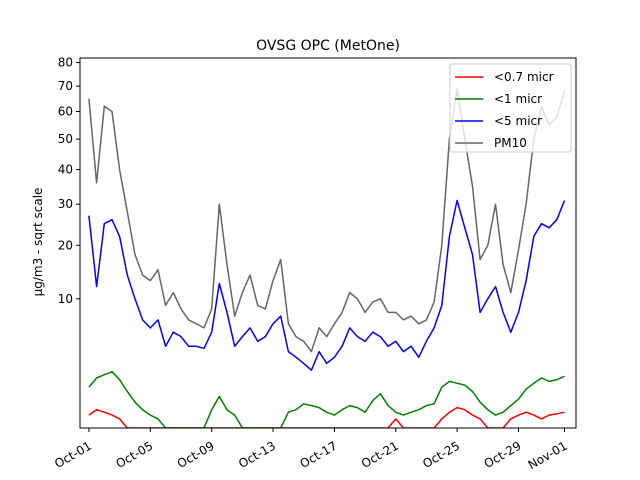 The width and height of the screenshot is (640, 480). Describe the element at coordinates (69, 181) in the screenshot. I see `y-axis-ticks: 10 20 30 40 50 60 70 80` at that location.